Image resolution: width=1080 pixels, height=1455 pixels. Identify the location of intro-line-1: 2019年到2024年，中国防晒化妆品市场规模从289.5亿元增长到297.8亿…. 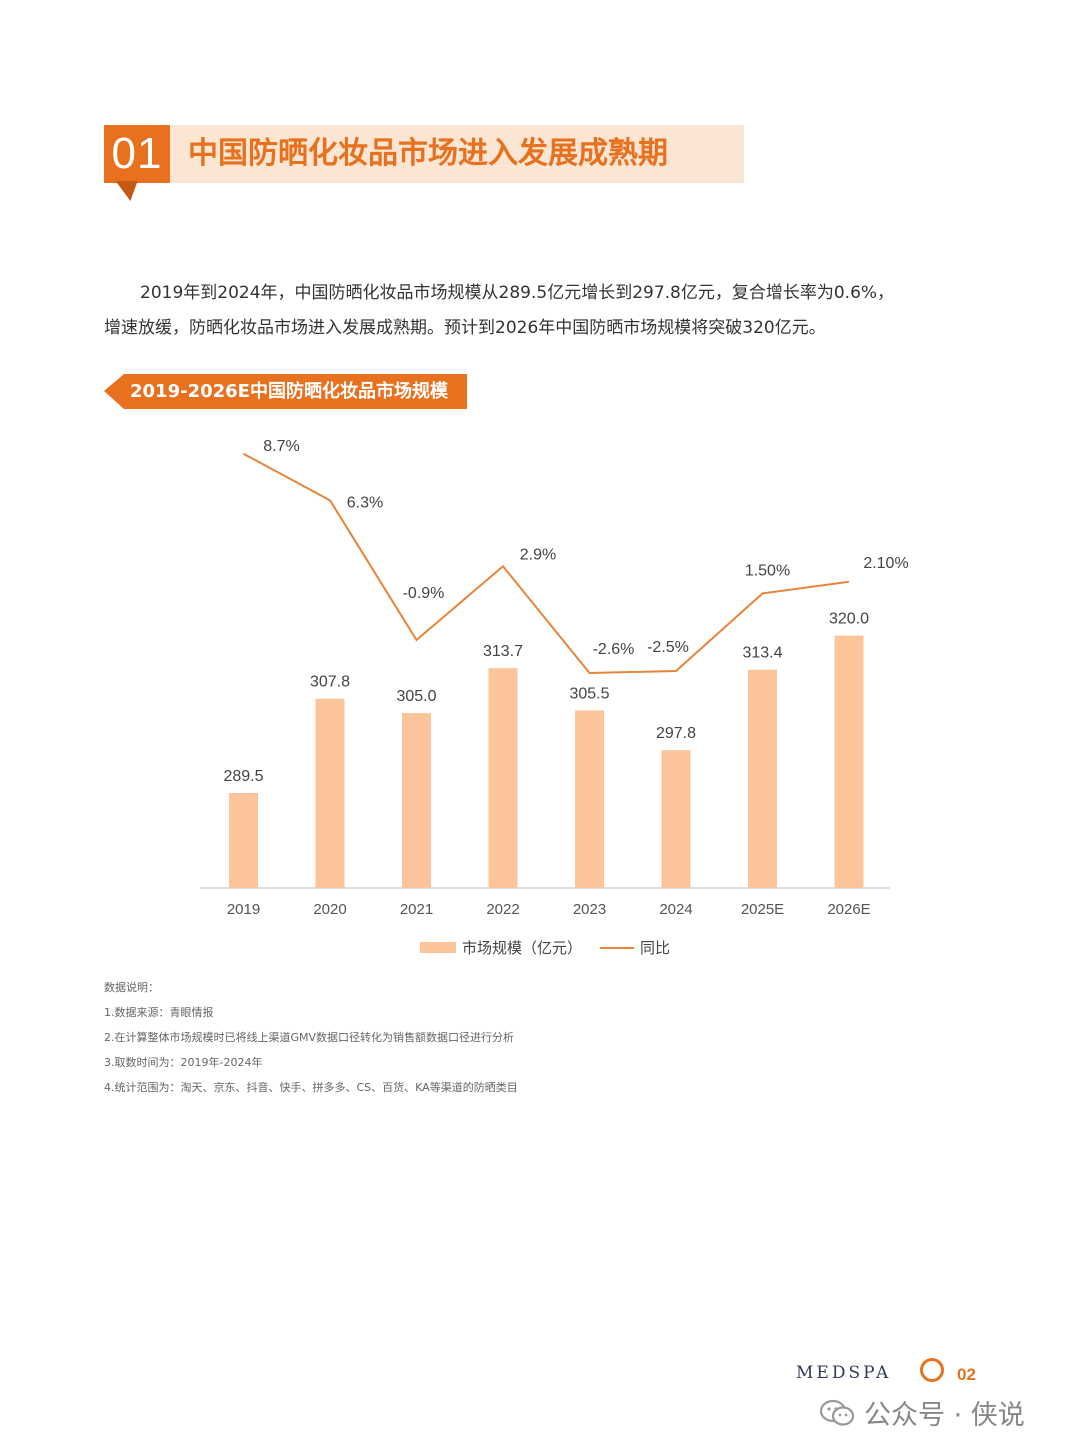
(517, 293).